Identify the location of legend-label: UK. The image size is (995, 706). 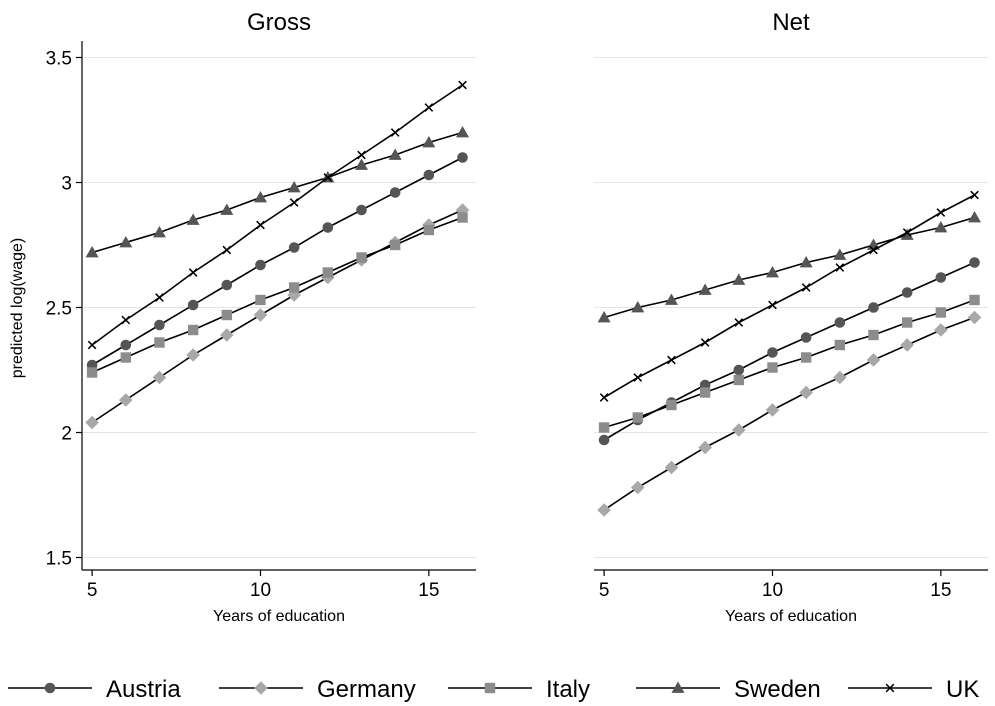
(962, 689).